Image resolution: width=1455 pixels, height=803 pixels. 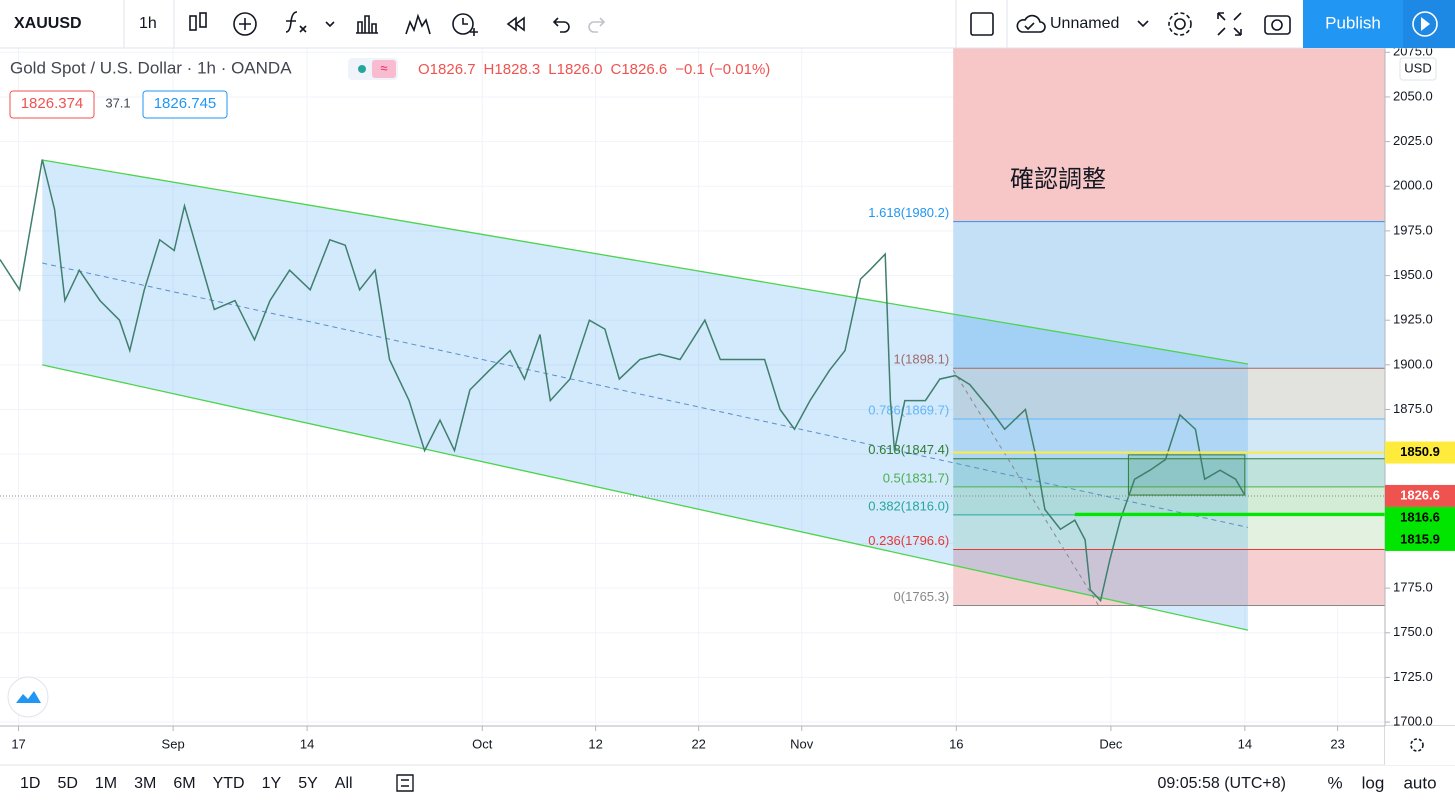 I want to click on currency: USD, so click(x=1417, y=67).